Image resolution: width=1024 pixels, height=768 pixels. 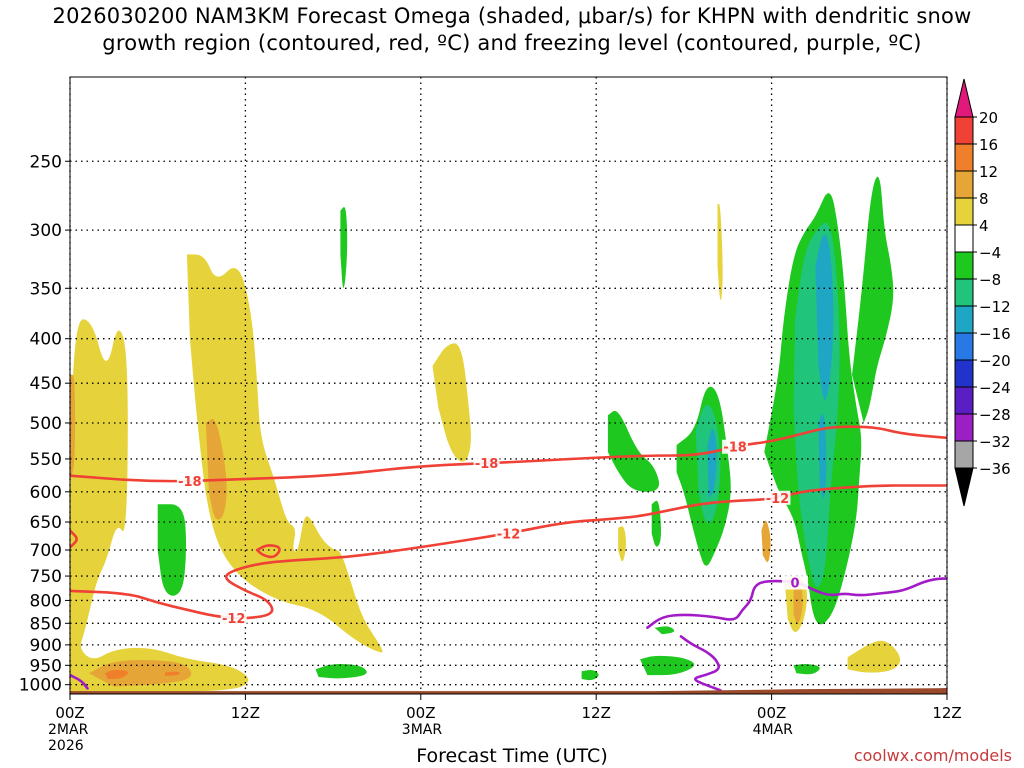 What do you see at coordinates (46, 162) in the screenshot?
I see `y-tick-label: 250` at bounding box center [46, 162].